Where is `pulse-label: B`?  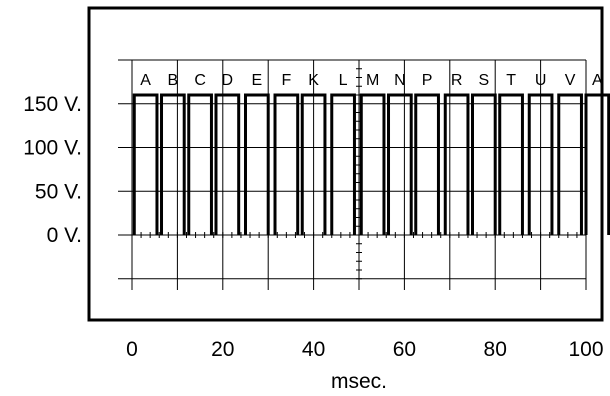 pulse-label: B is located at coordinates (173, 80).